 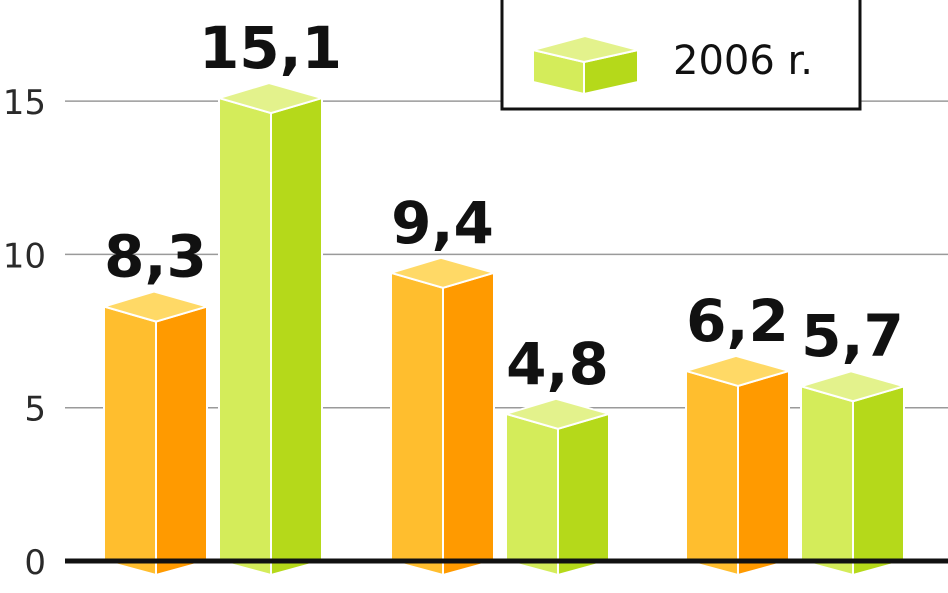 I want to click on y-tick-label: 0, so click(x=35, y=563).